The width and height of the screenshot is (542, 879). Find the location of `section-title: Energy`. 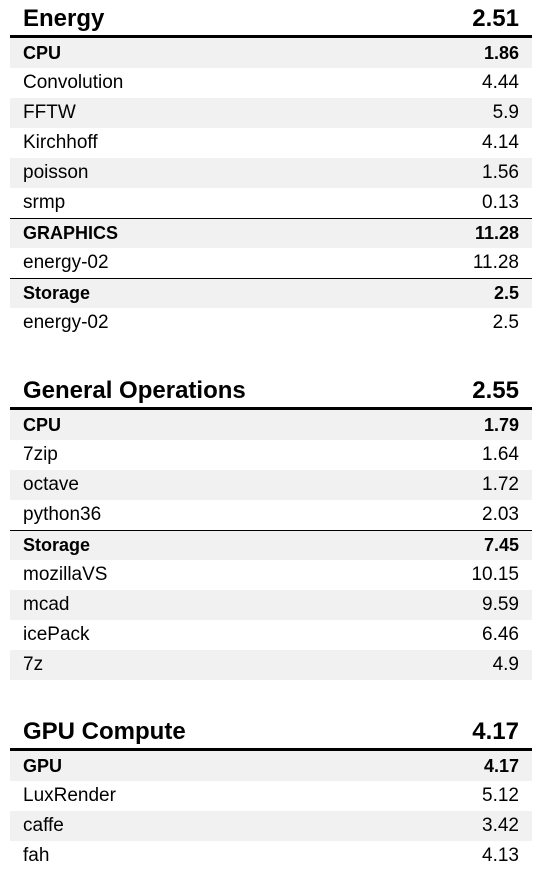

section-title: Energy is located at coordinates (64, 18).